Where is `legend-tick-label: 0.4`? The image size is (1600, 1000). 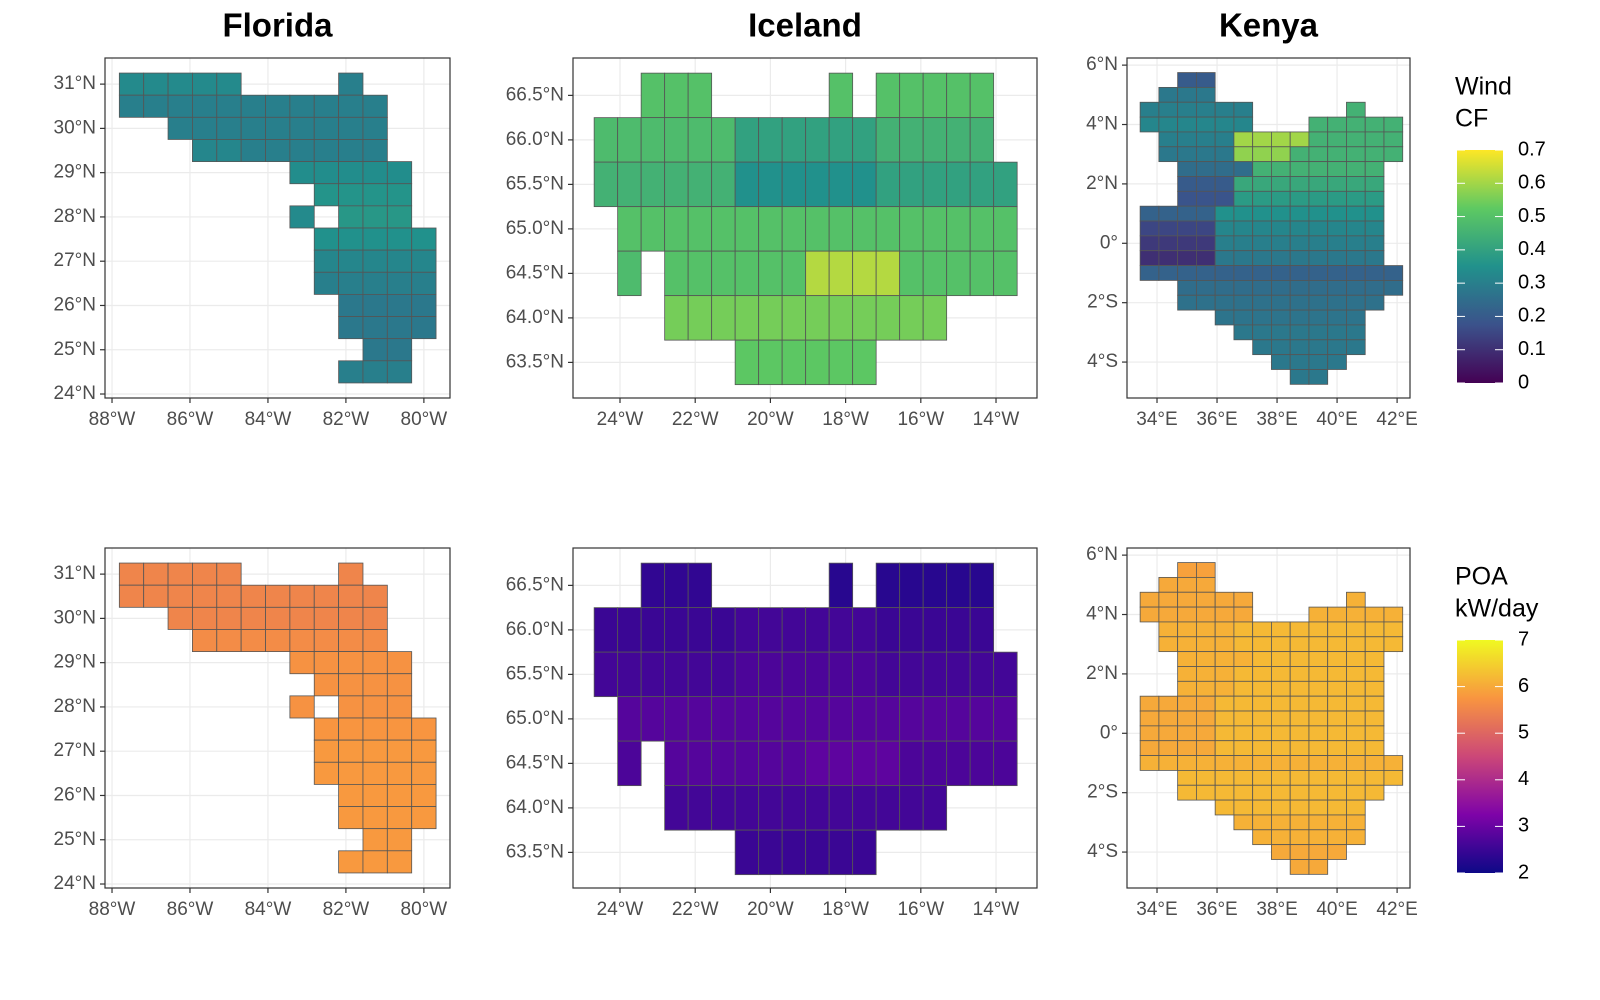 legend-tick-label: 0.4 is located at coordinates (1532, 249).